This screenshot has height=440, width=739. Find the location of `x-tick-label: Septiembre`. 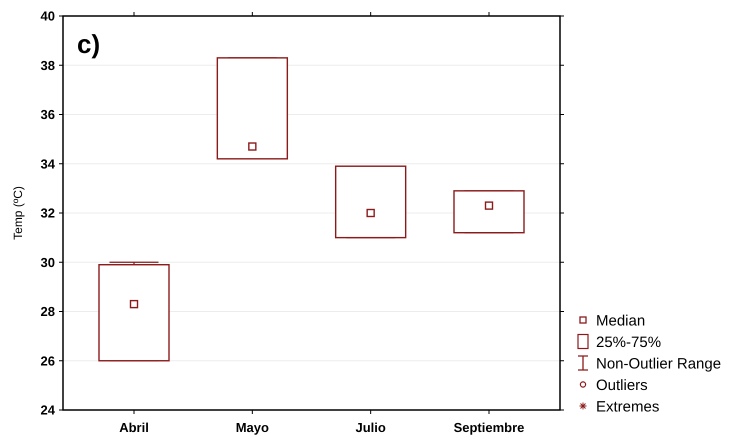

x-tick-label: Septiembre is located at coordinates (489, 427).